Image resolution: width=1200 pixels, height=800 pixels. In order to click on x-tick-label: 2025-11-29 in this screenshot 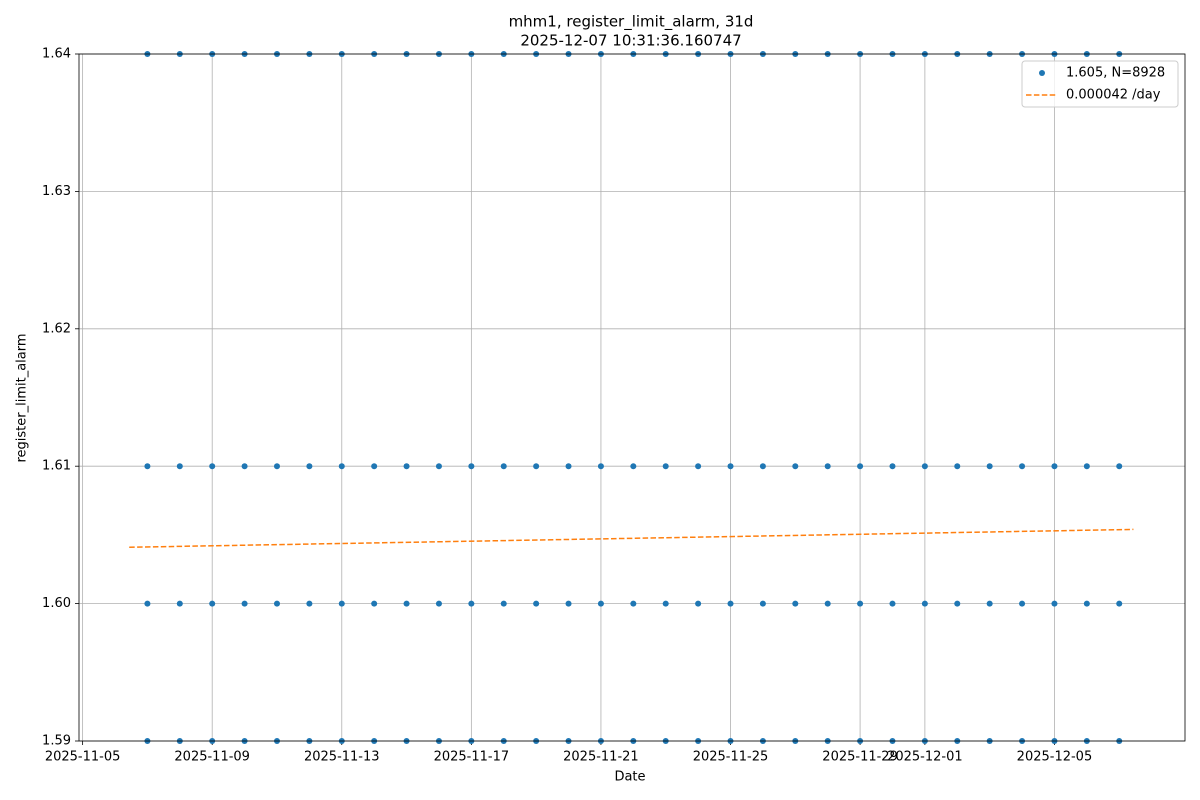, I will do `click(860, 757)`.